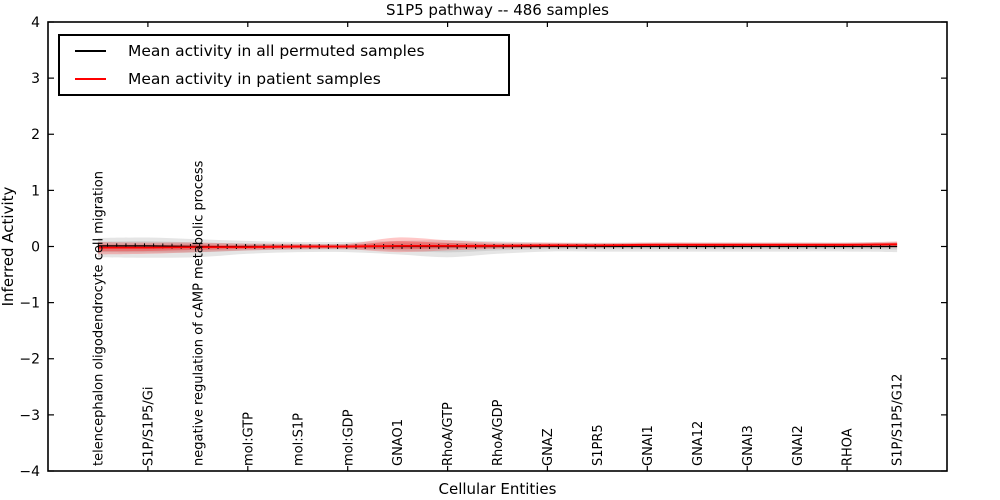 This screenshot has width=1000, height=500. What do you see at coordinates (35, 135) in the screenshot?
I see `y-tick-label: 2` at bounding box center [35, 135].